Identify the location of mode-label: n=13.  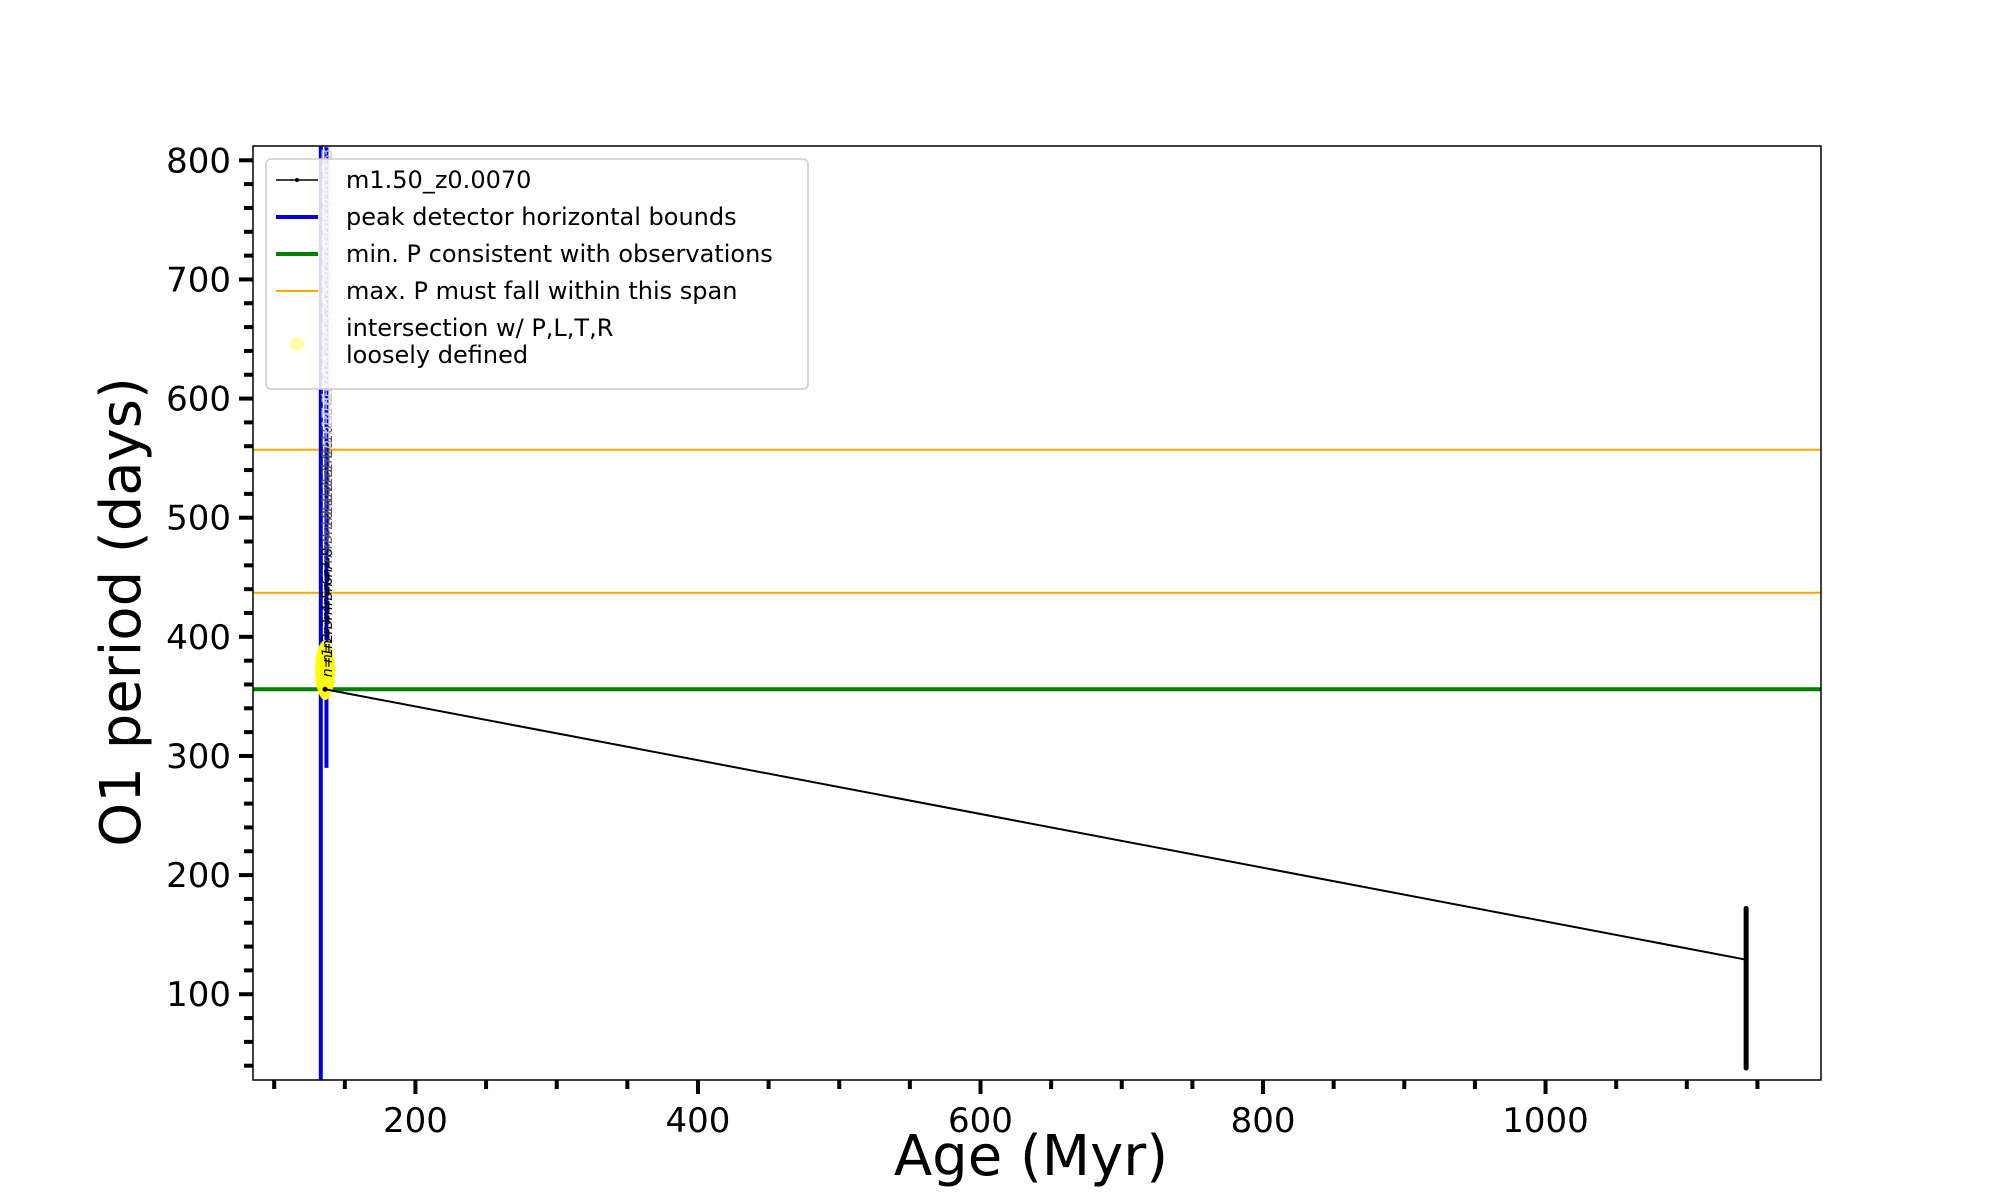
(328, 487).